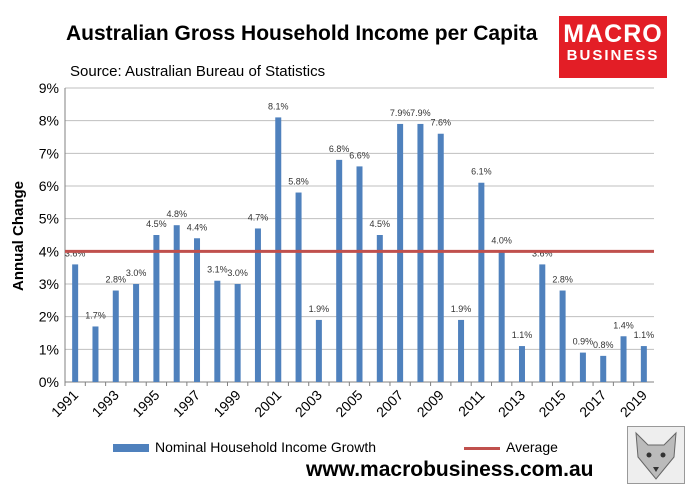 The width and height of the screenshot is (692, 495). What do you see at coordinates (49, 317) in the screenshot?
I see `y-tick-label: 2%` at bounding box center [49, 317].